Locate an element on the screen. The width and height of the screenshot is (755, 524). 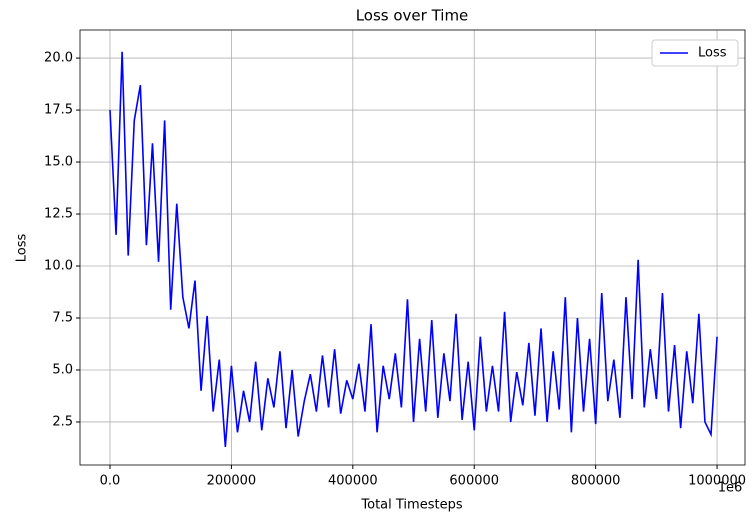
y-tick-label: 2.5 is located at coordinates (62, 421).